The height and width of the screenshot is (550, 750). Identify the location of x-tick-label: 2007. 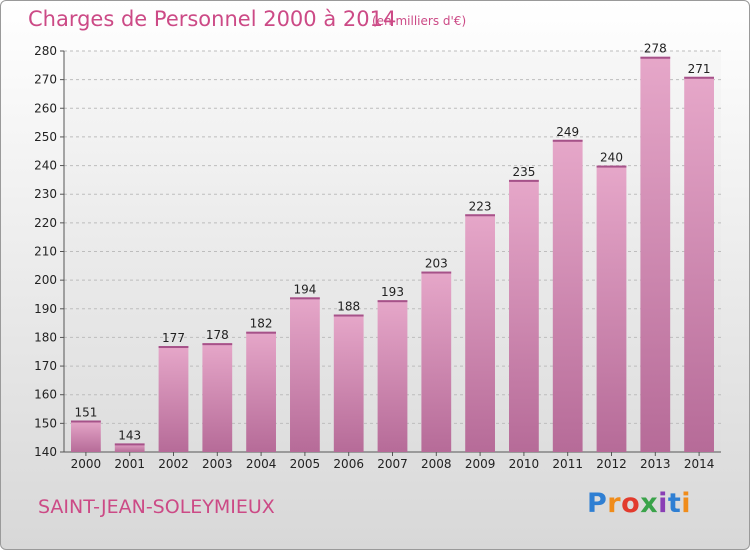
(392, 464).